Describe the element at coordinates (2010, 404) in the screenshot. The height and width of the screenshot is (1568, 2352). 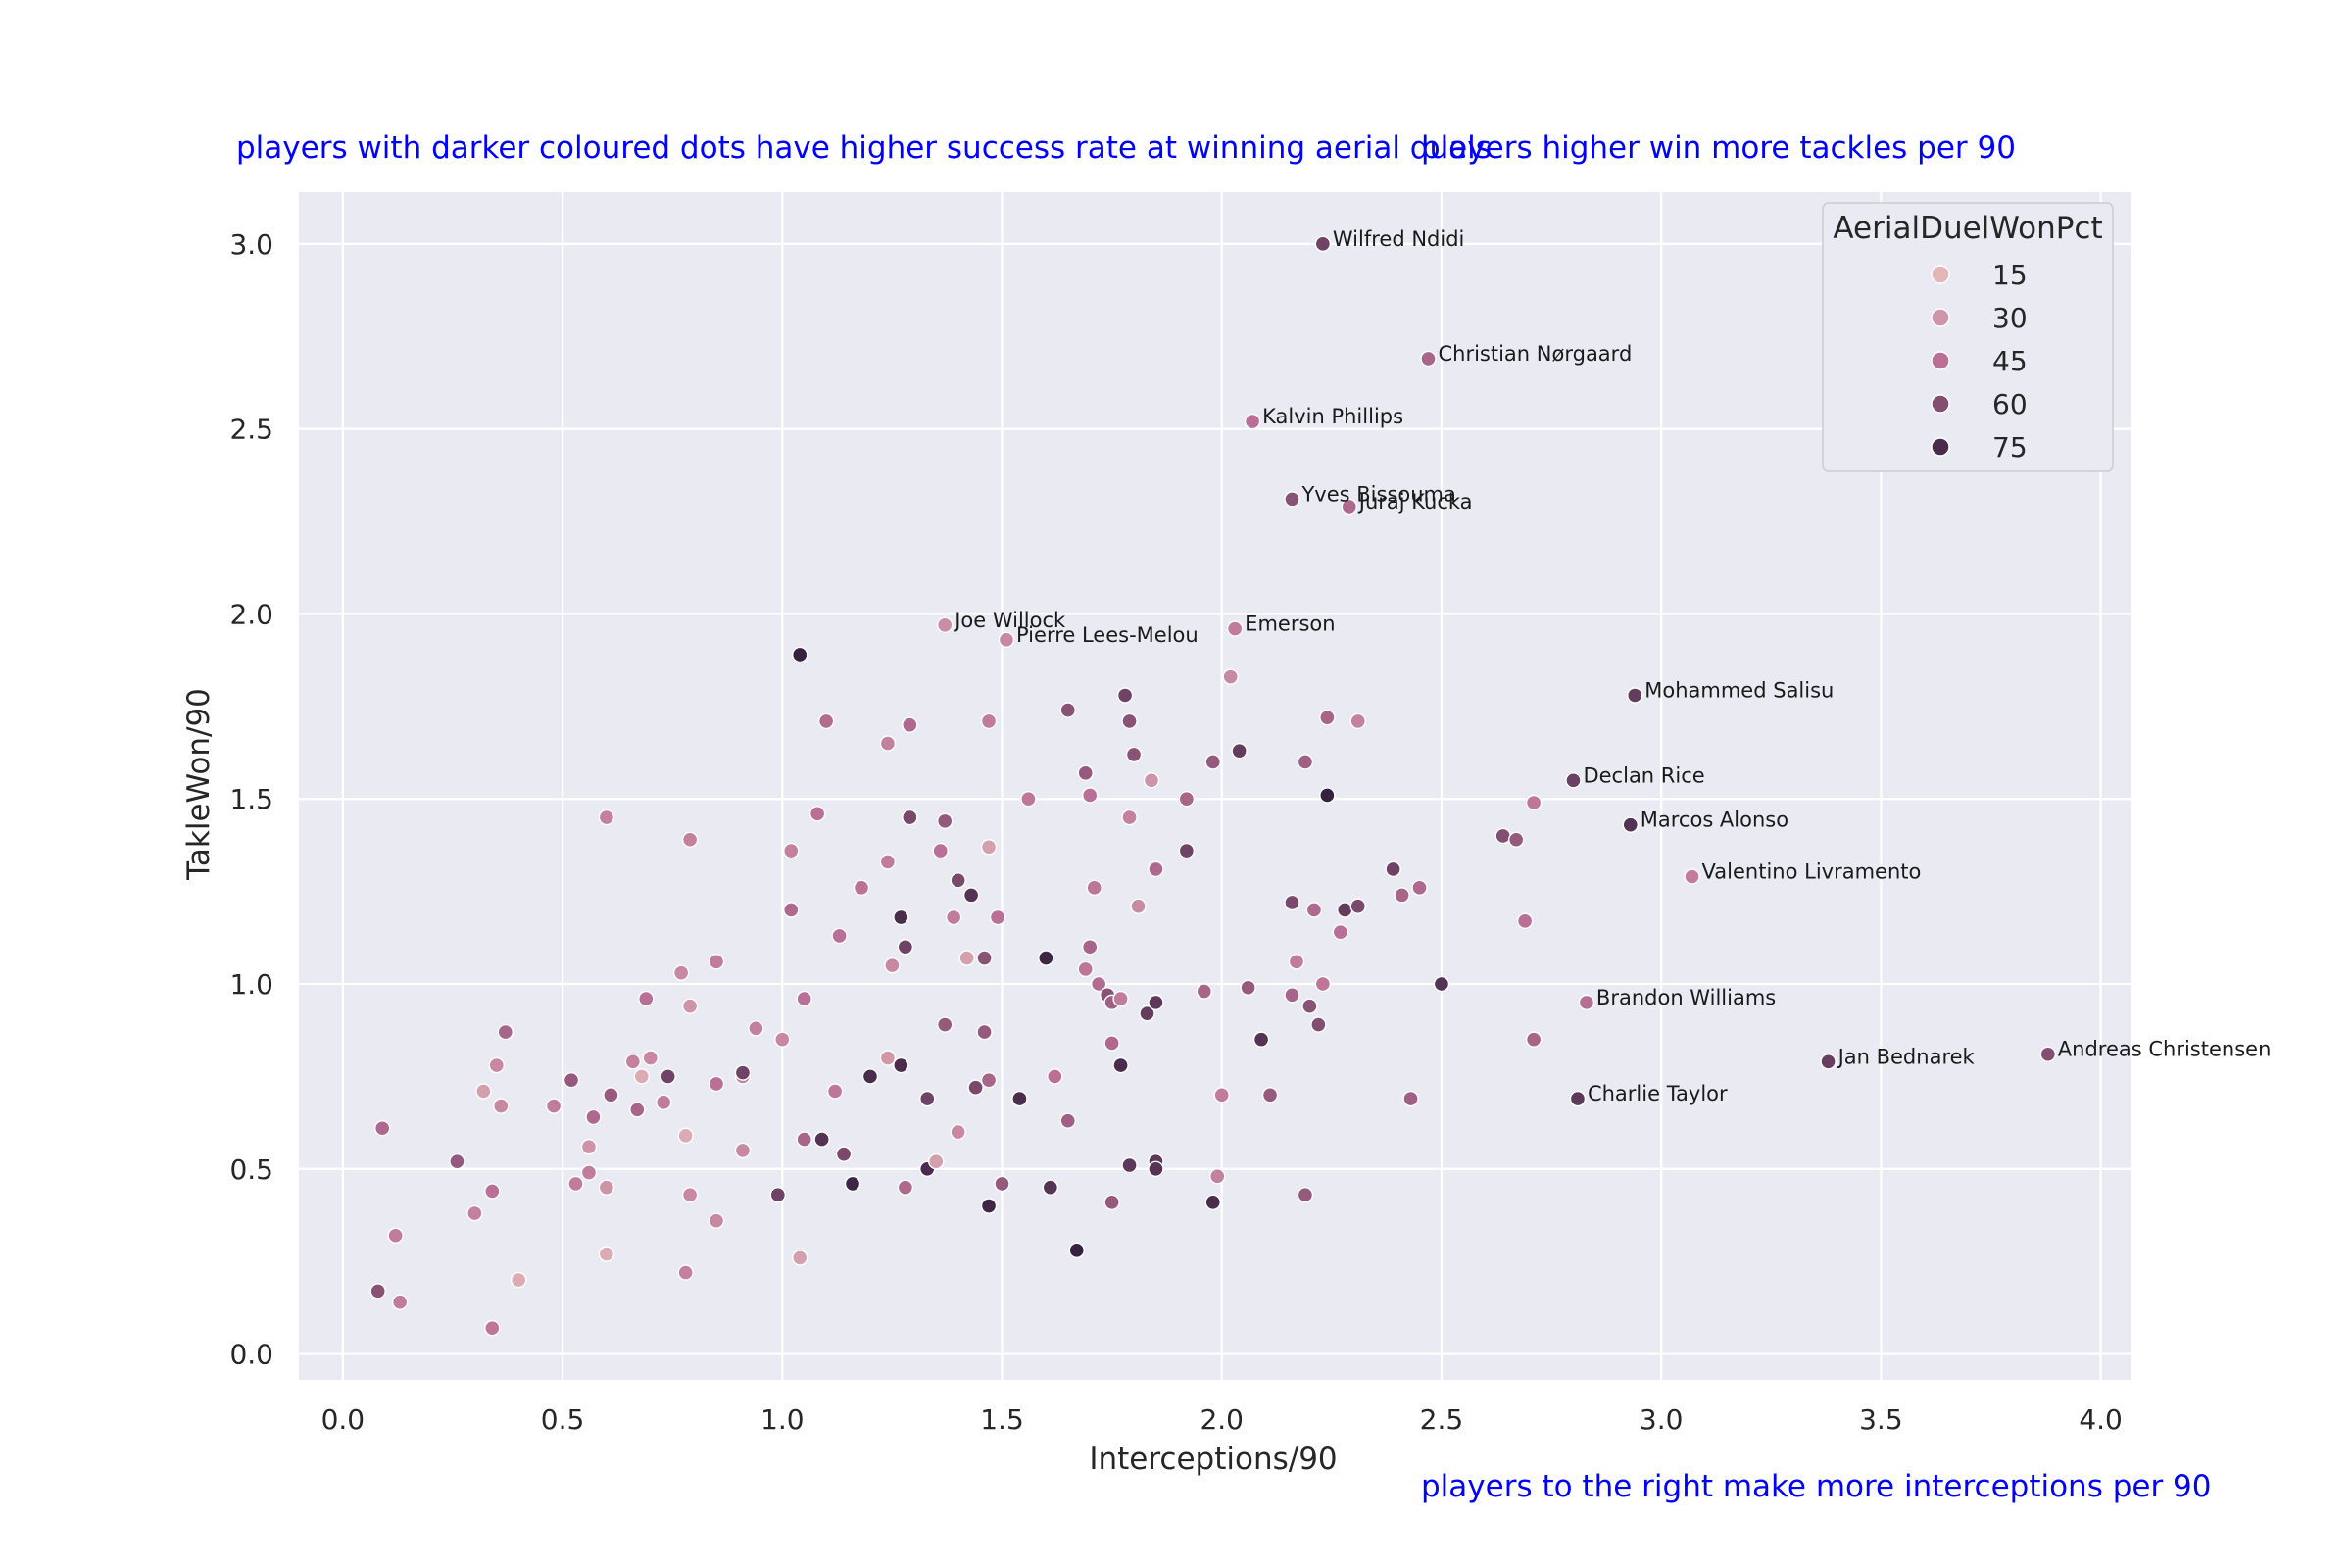
I see `legend-label: 60` at that location.